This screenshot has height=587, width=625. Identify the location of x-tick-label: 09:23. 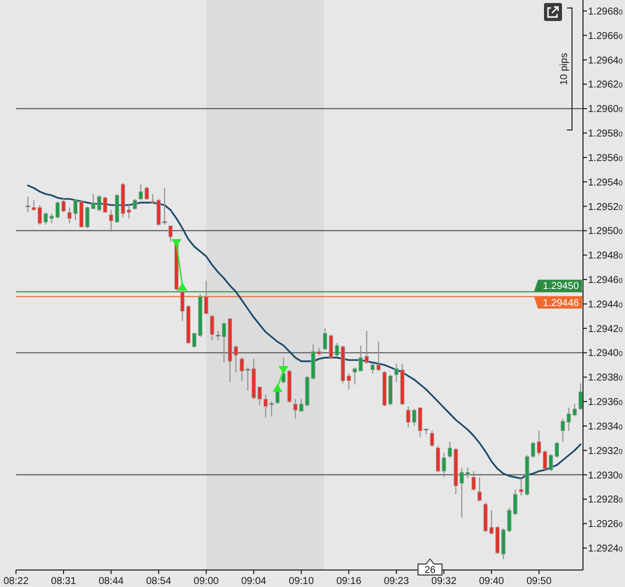
(397, 581).